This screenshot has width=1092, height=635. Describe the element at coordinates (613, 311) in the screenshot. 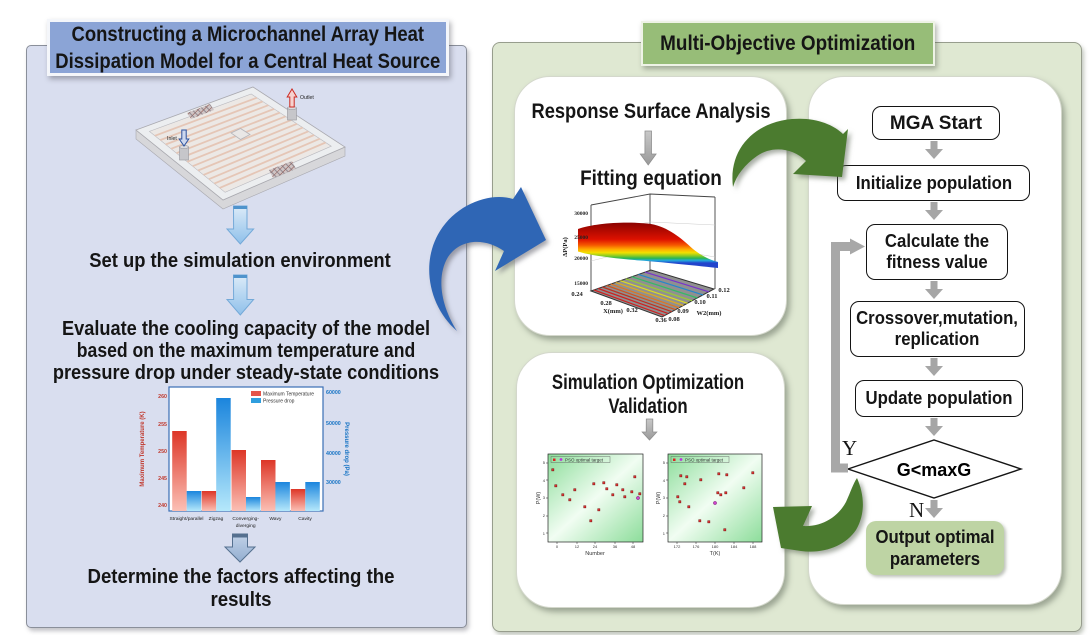

I see `svg-text: X(mm)` at that location.